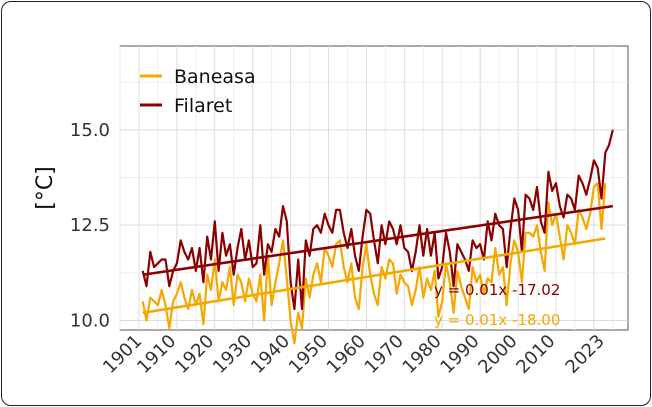 Image resolution: width=652 pixels, height=407 pixels. Describe the element at coordinates (378, 240) in the screenshot. I see `trend-line-filaret` at that location.